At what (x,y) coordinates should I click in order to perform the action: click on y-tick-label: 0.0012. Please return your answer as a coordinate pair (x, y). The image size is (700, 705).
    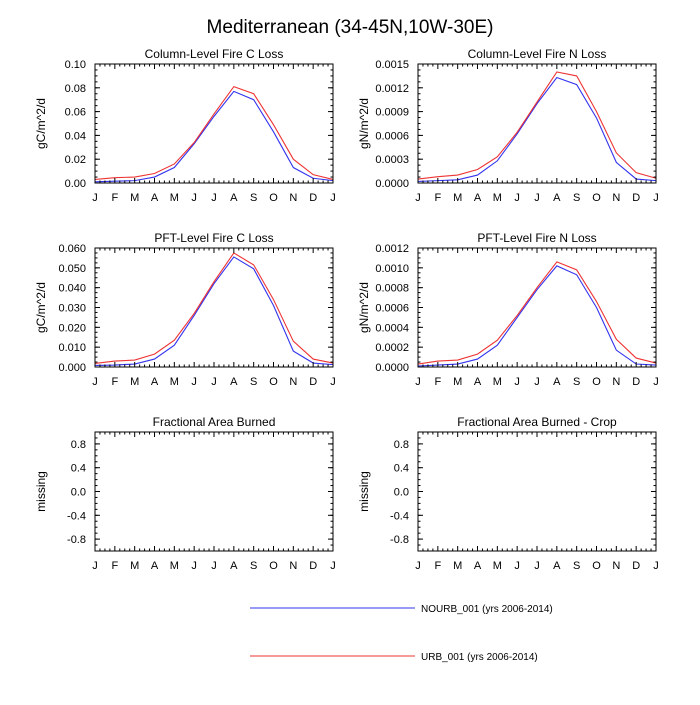
    Looking at the image, I should click on (392, 249).